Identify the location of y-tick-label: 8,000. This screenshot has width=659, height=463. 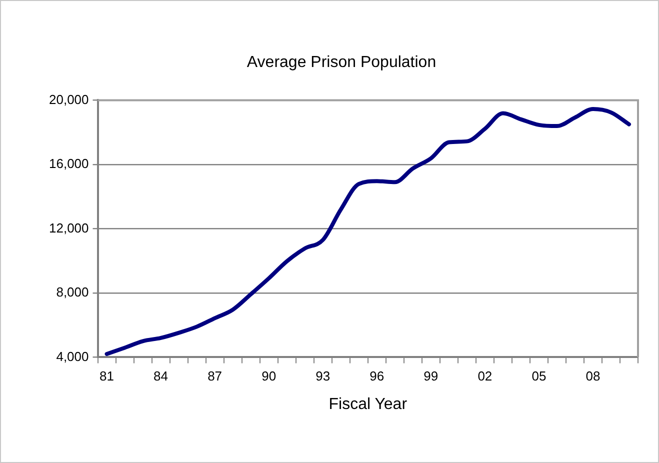
(72, 292).